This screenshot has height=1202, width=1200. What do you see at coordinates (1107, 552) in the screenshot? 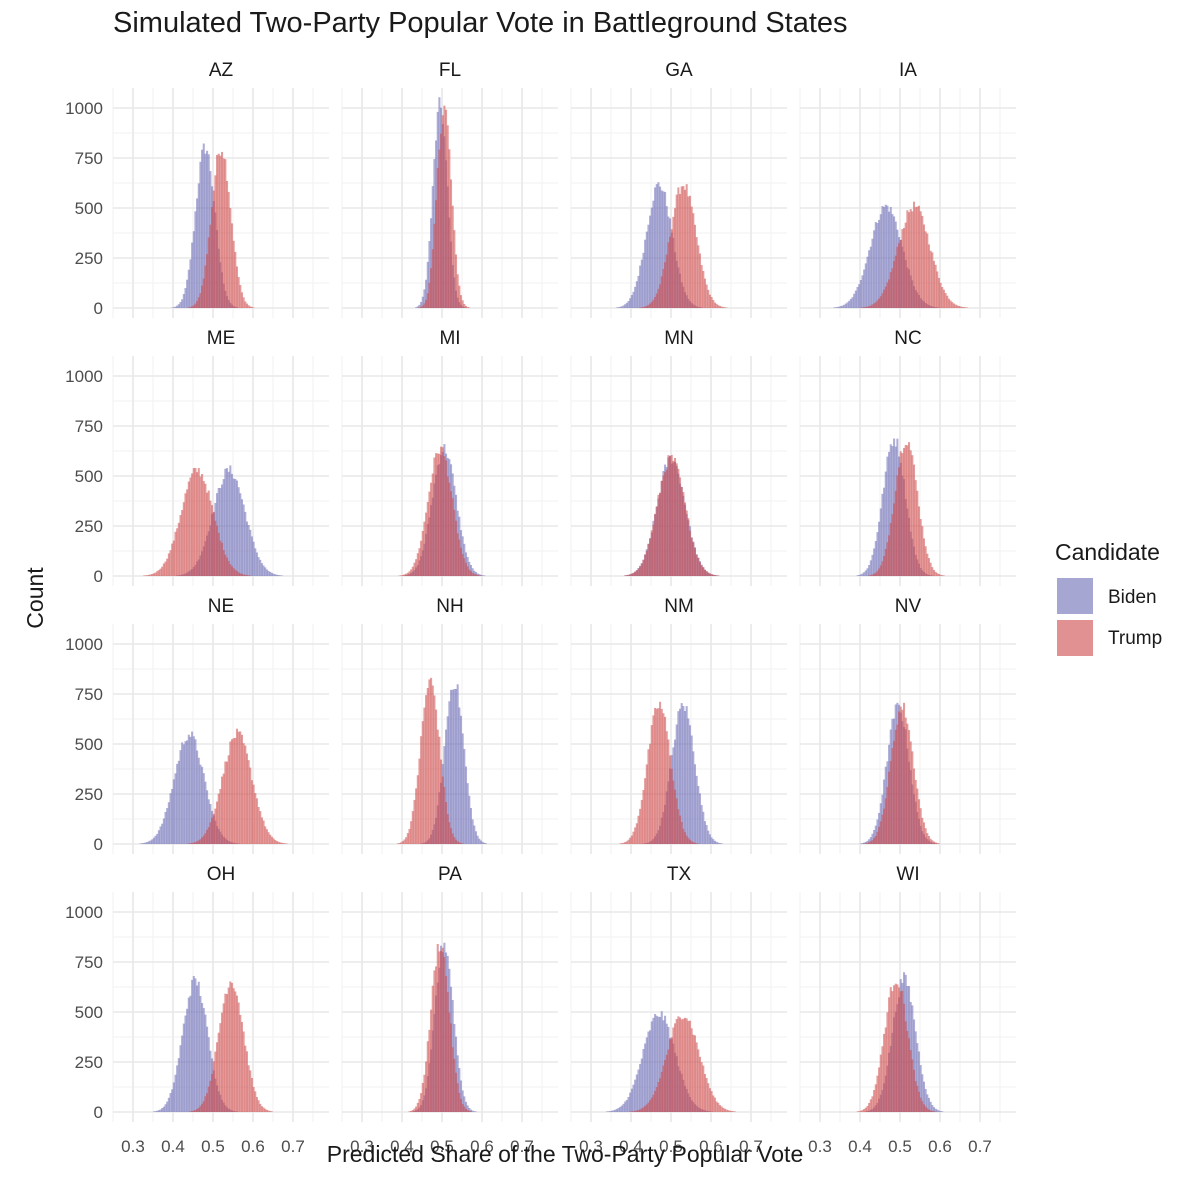
I see `legend-title: Candidate` at bounding box center [1107, 552].